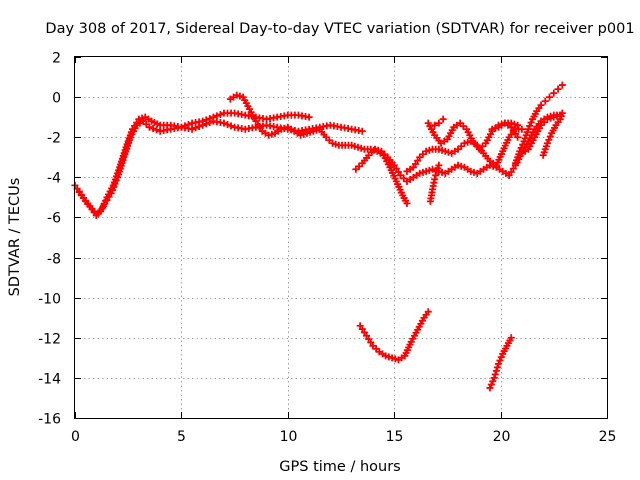 The image size is (640, 480). I want to click on y-tick-label: -10, so click(49, 300).